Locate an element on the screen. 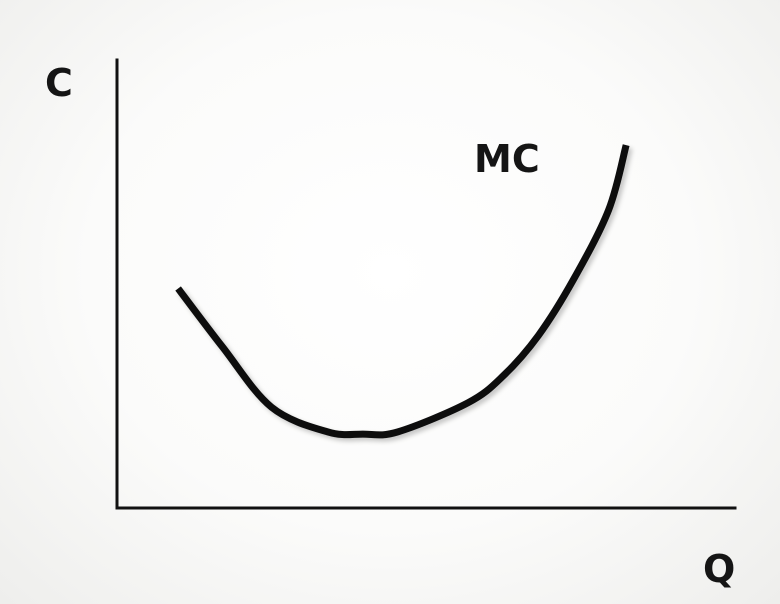  x-axis-label: Q is located at coordinates (719, 569).